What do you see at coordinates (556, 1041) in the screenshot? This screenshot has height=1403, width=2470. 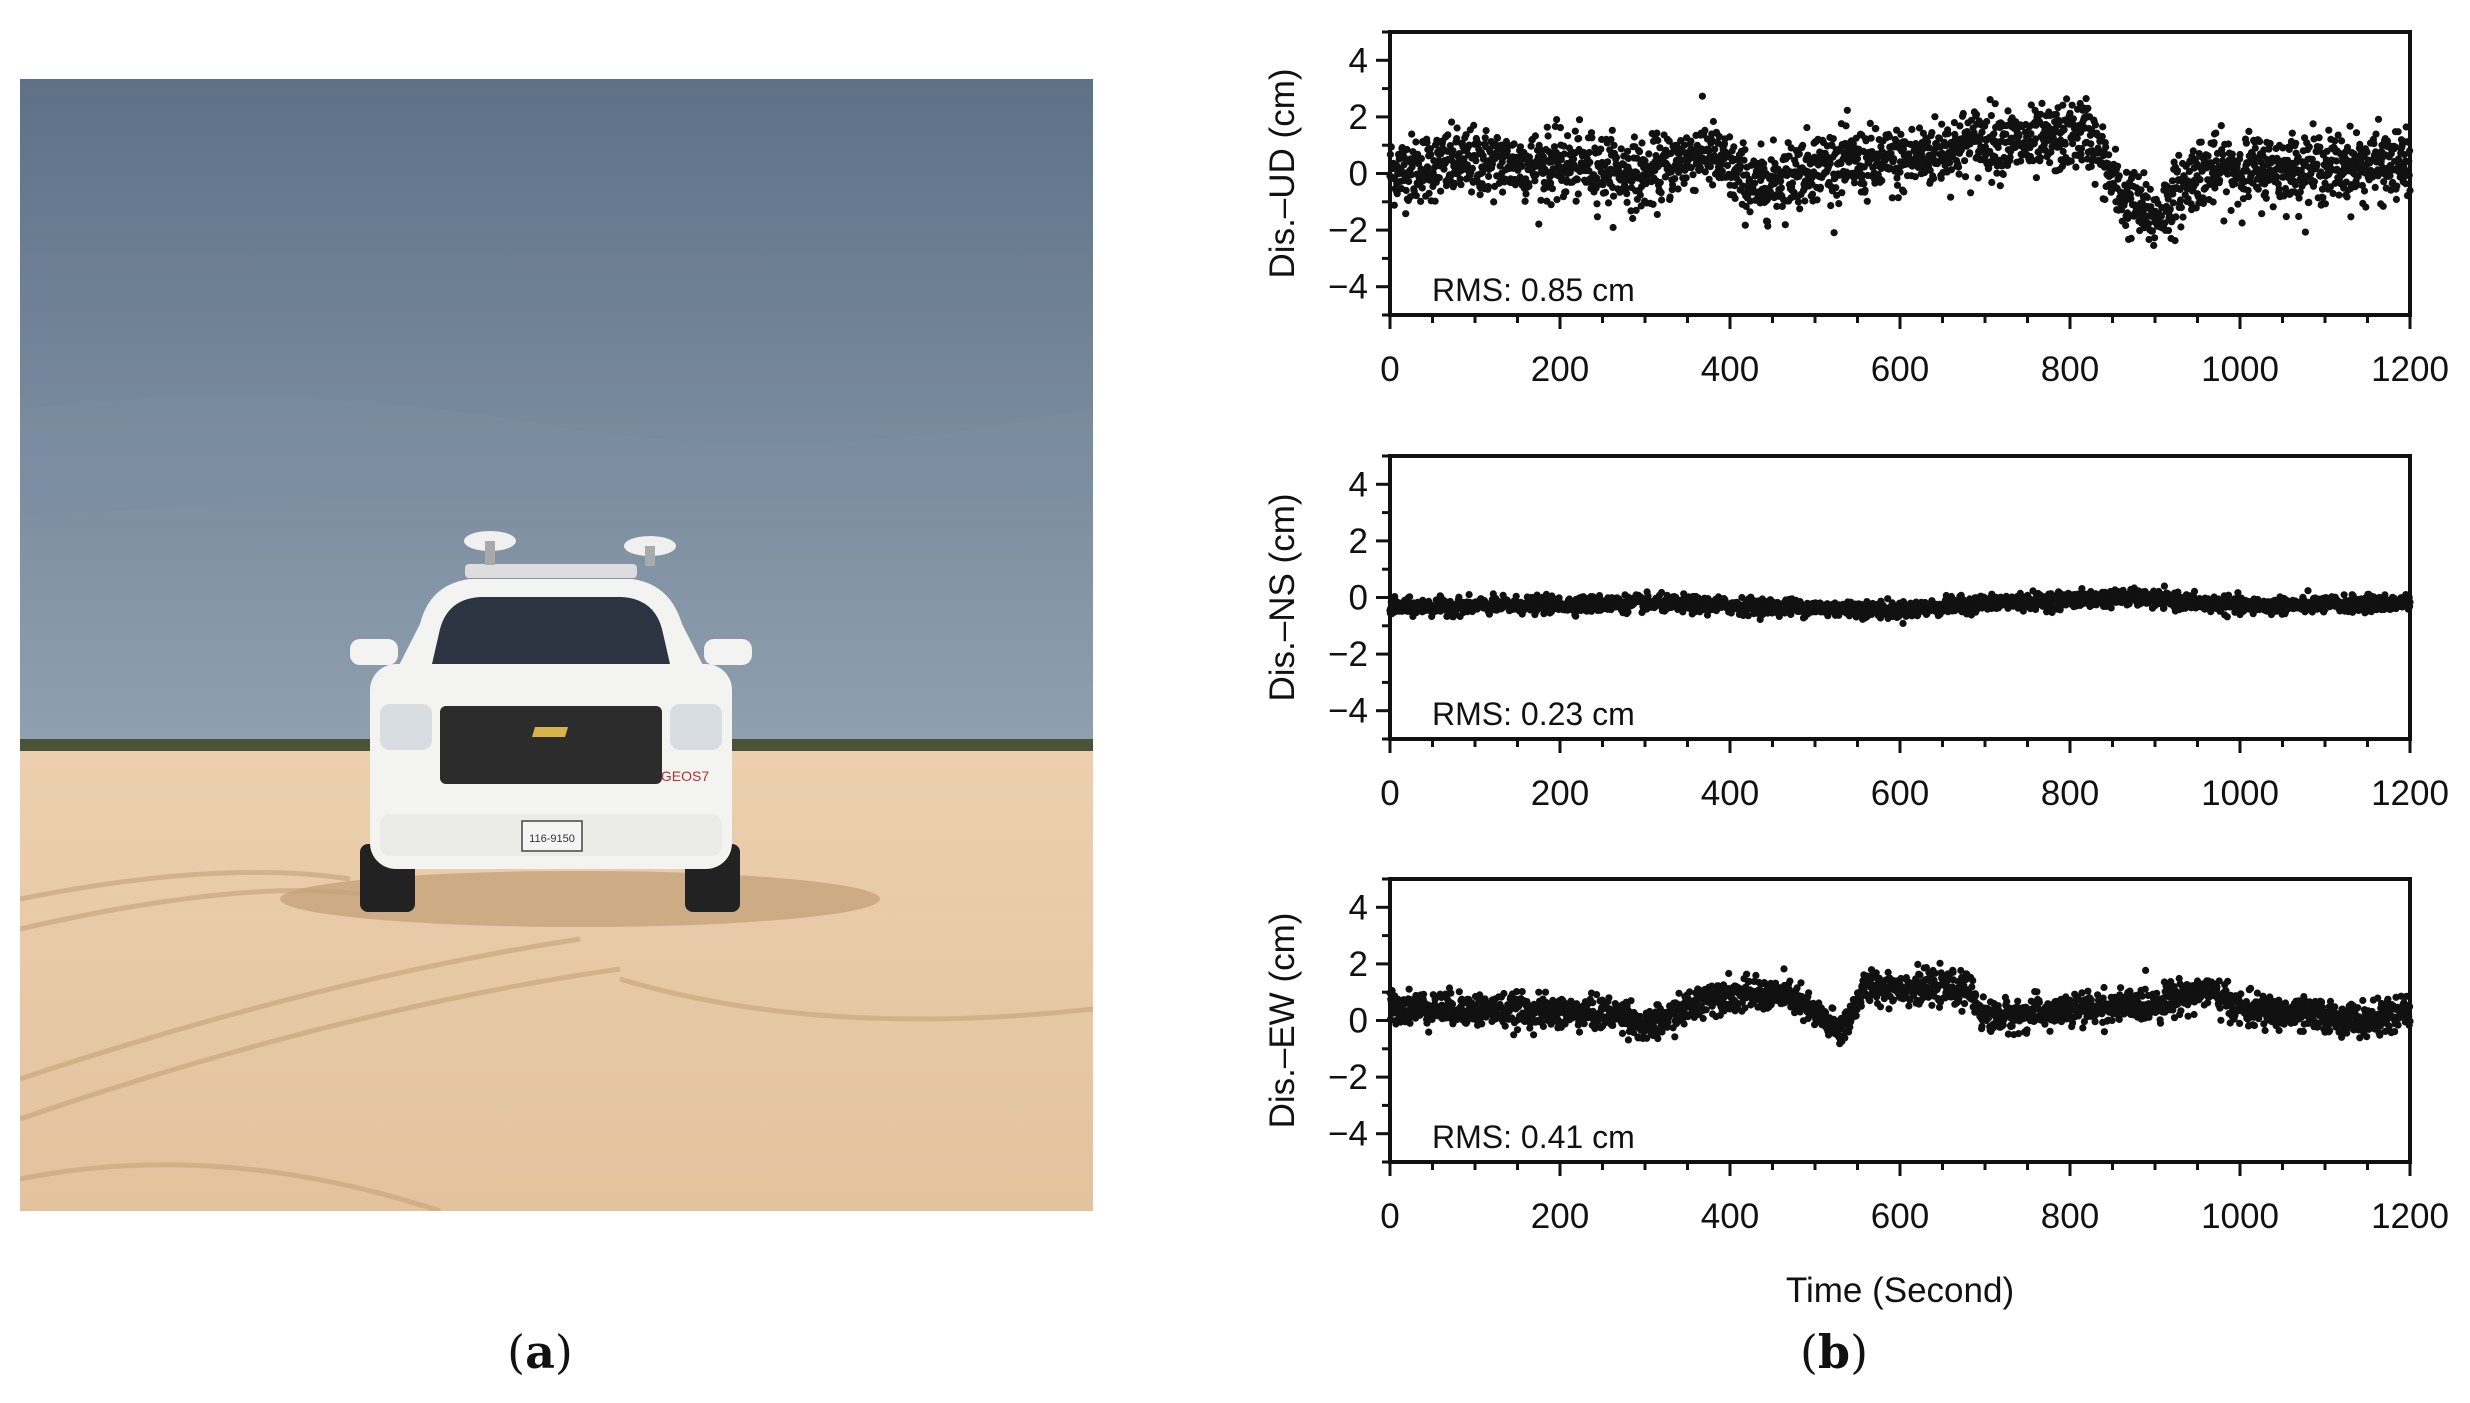 I see `tire-tracks` at bounding box center [556, 1041].